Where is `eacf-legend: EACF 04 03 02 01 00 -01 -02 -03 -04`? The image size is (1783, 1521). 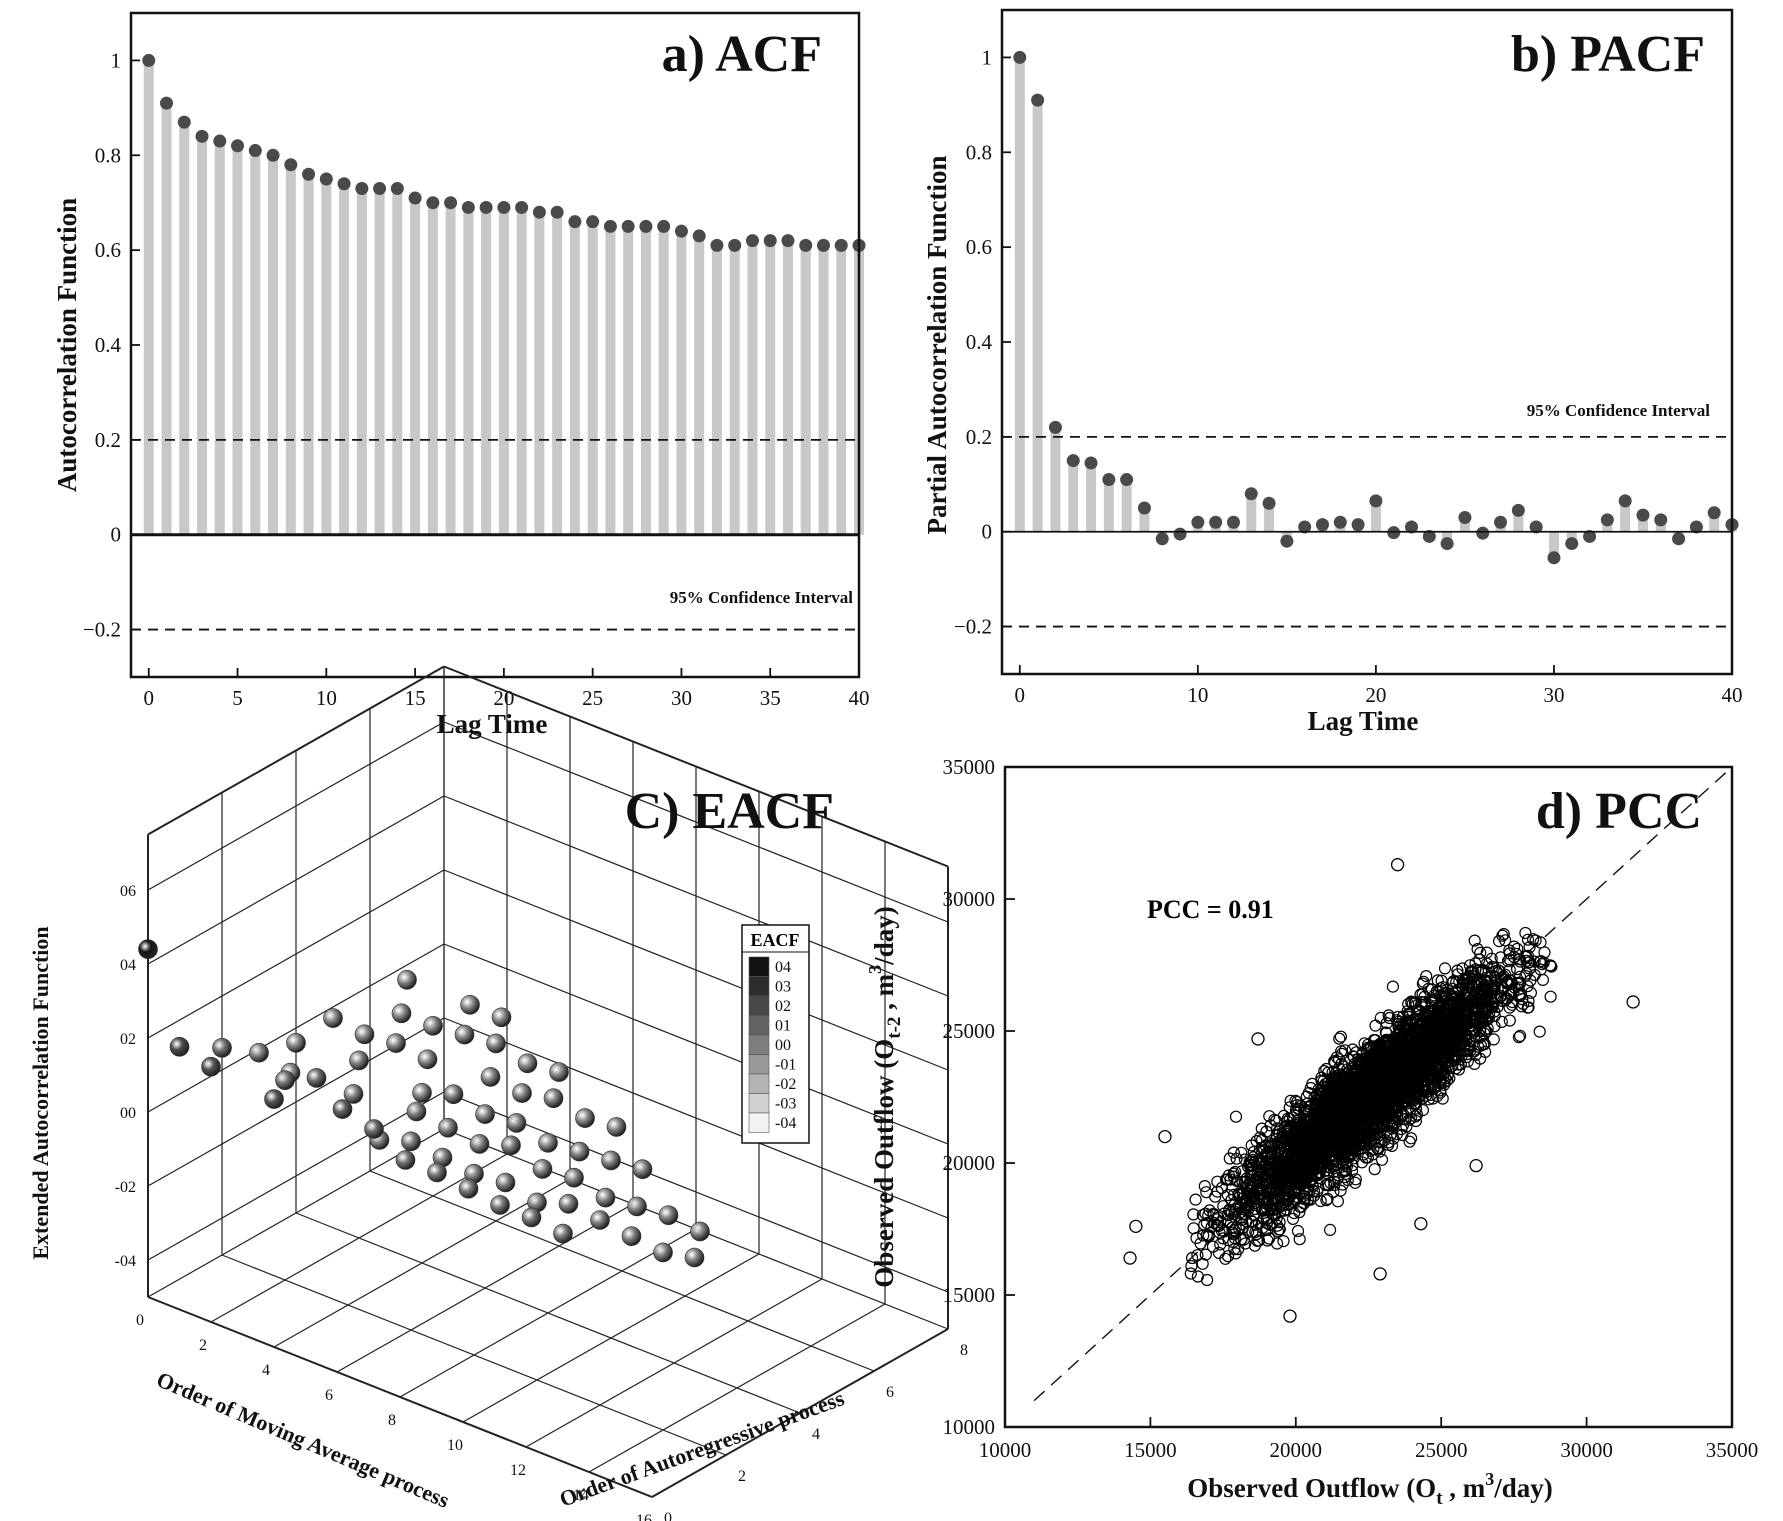
eacf-legend: EACF 04 03 02 01 00 -01 -02 -03 -04 is located at coordinates (775, 1034).